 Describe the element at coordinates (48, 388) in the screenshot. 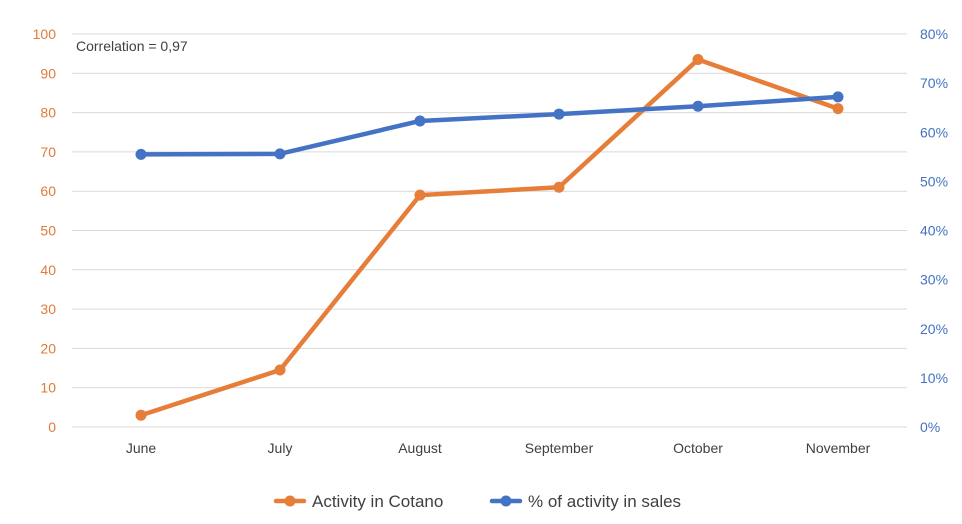

I see `left-tick-label: 10` at that location.